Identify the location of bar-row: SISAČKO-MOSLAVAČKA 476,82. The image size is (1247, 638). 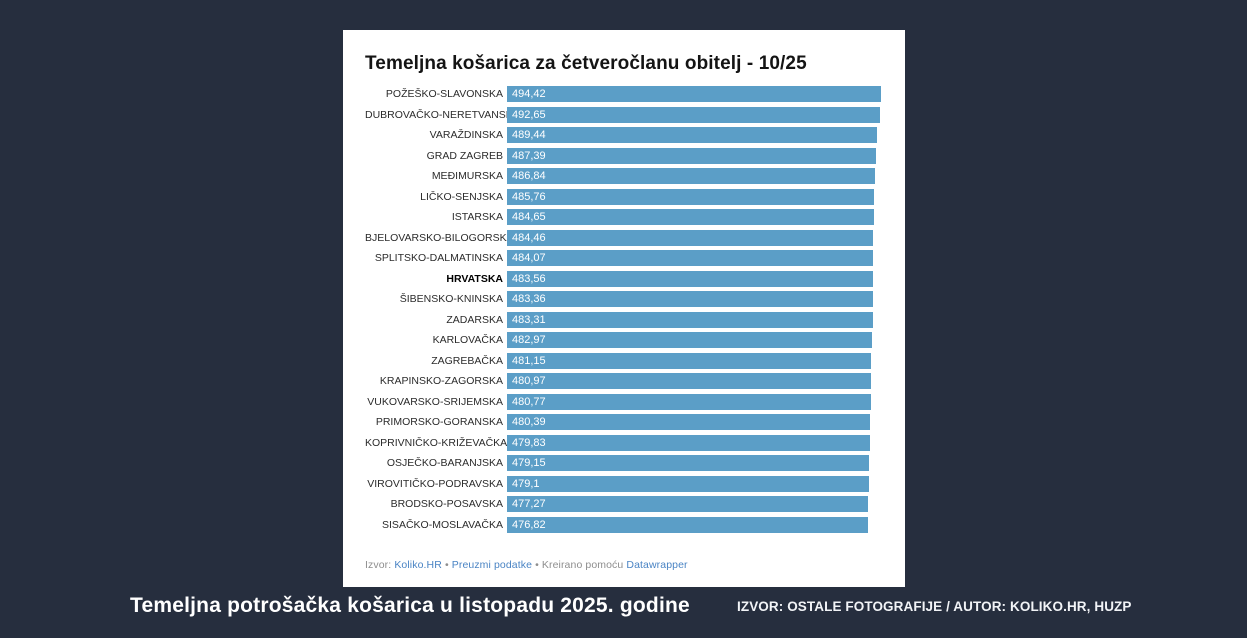
(623, 525).